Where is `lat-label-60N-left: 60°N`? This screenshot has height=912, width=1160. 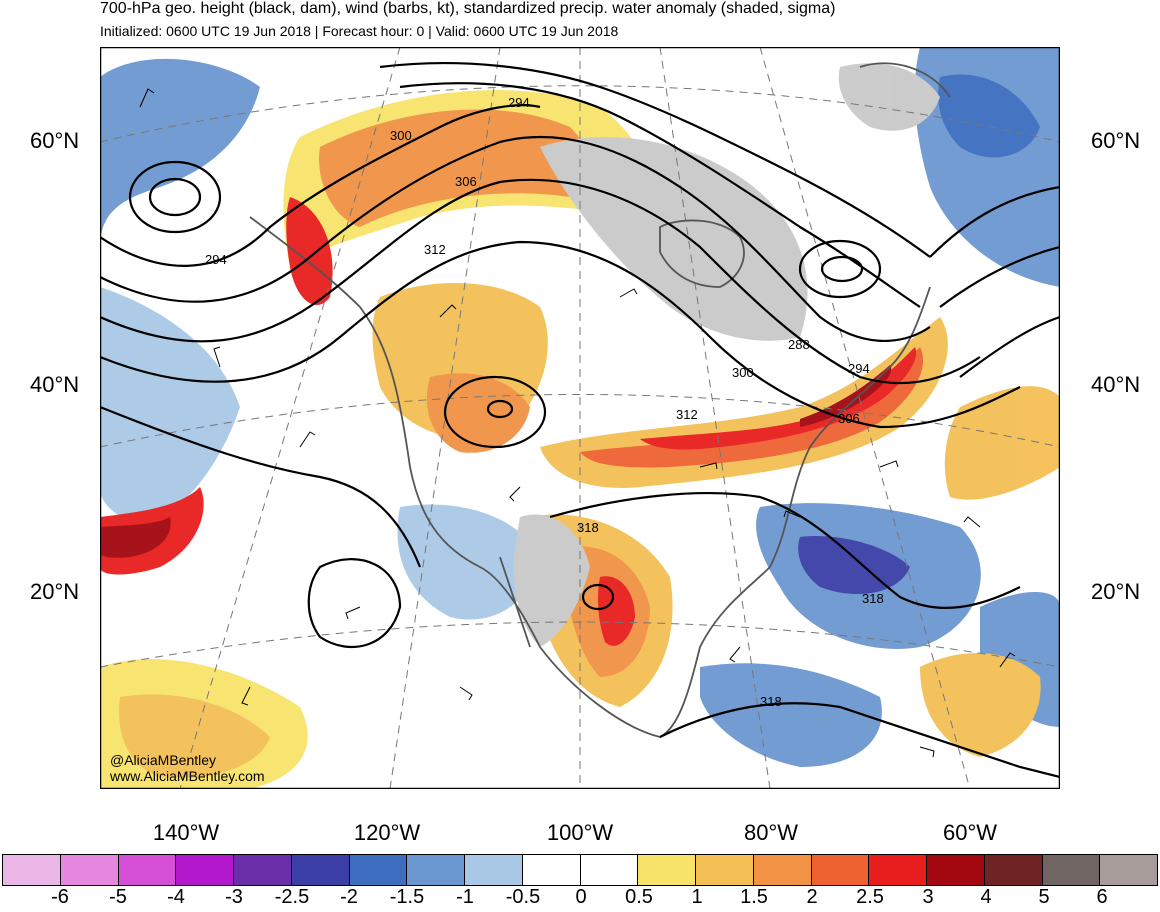
lat-label-60N-left: 60°N is located at coordinates (55, 140).